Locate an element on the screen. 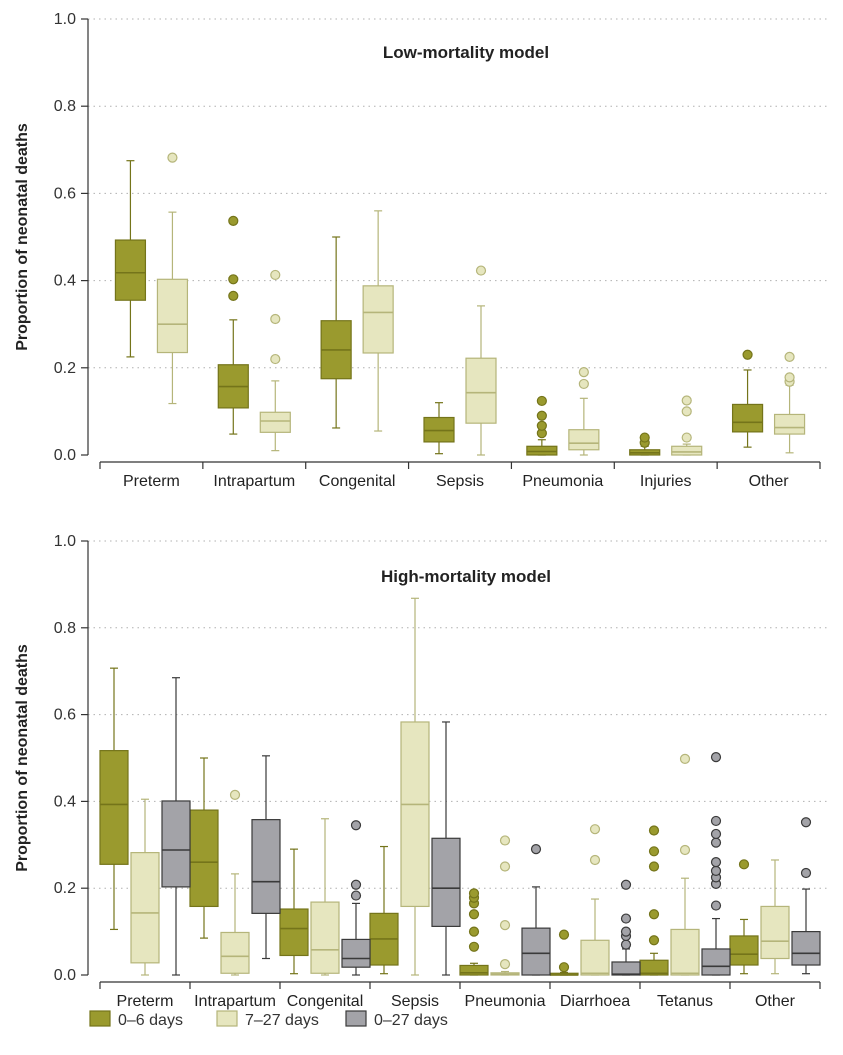 This screenshot has width=843, height=1055. y-tick-label: 0.8 is located at coordinates (65, 628).